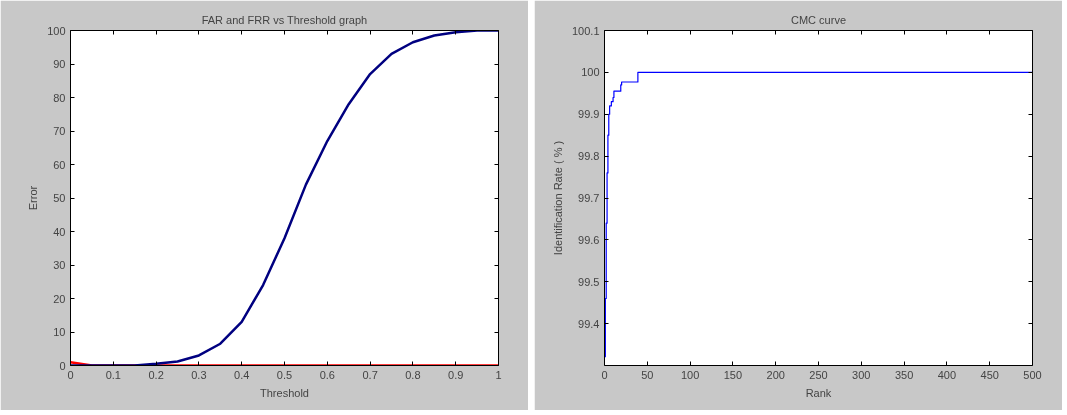 Image resolution: width=1067 pixels, height=415 pixels. Describe the element at coordinates (819, 19) in the screenshot. I see `chart-title: CMC curve` at that location.